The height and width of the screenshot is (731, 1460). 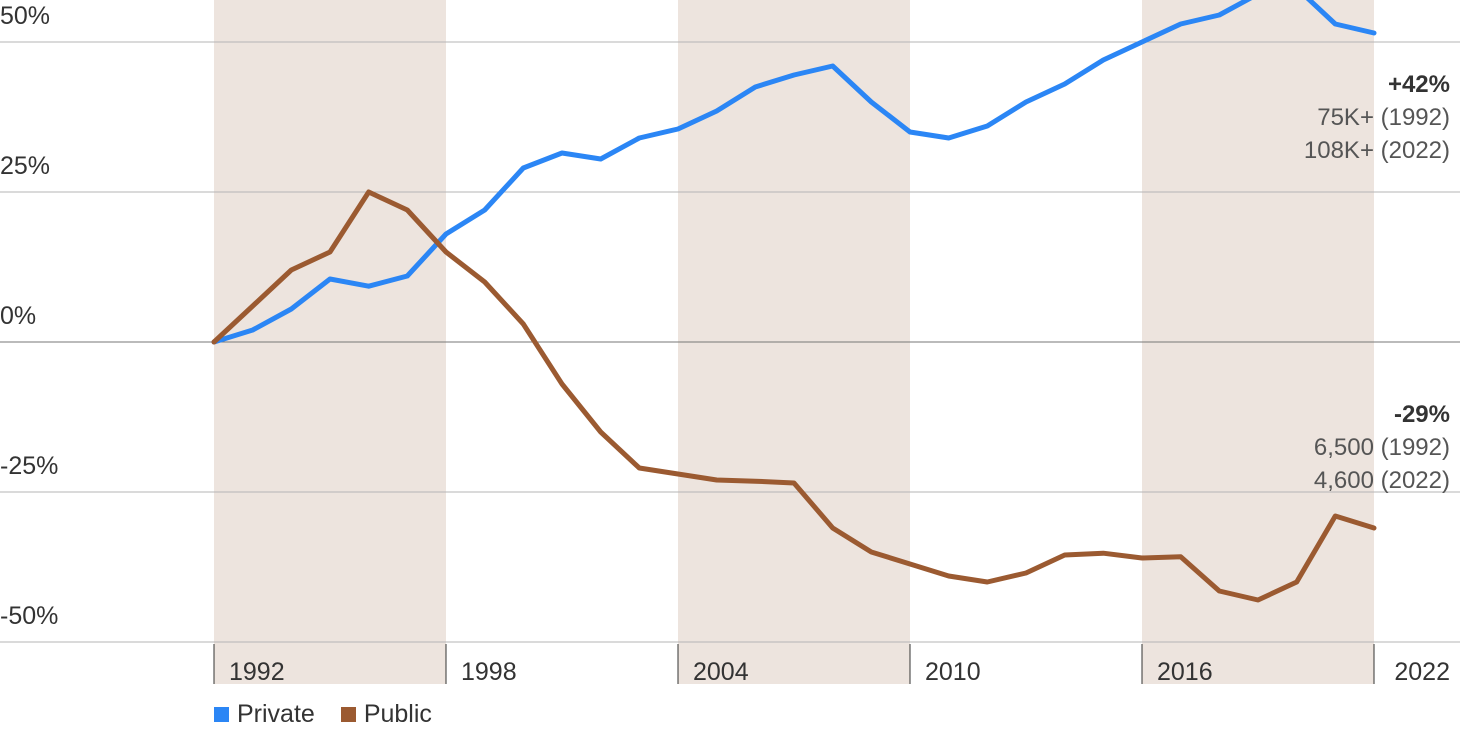 I want to click on legend-label-public: Public, so click(x=397, y=714).